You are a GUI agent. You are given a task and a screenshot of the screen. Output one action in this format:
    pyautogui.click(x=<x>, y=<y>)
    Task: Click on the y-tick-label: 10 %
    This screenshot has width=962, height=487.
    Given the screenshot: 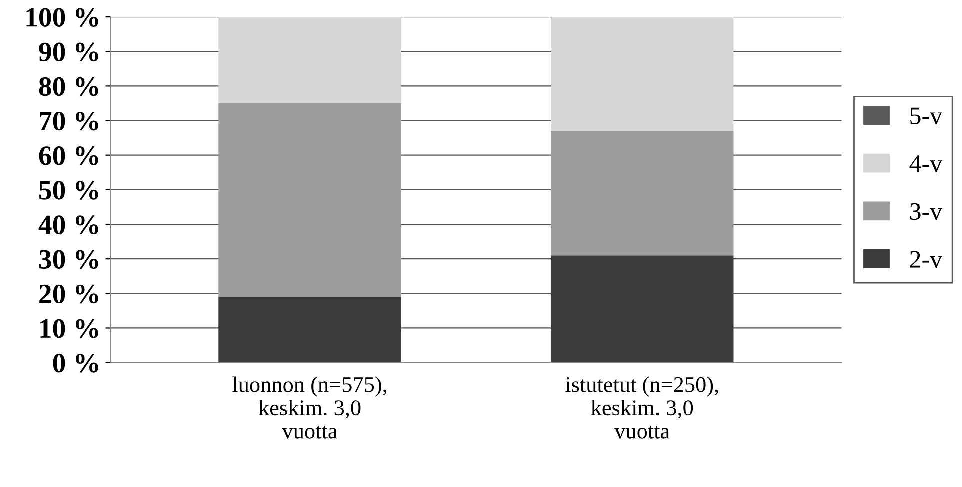 What is the action you would take?
    pyautogui.click(x=69, y=328)
    